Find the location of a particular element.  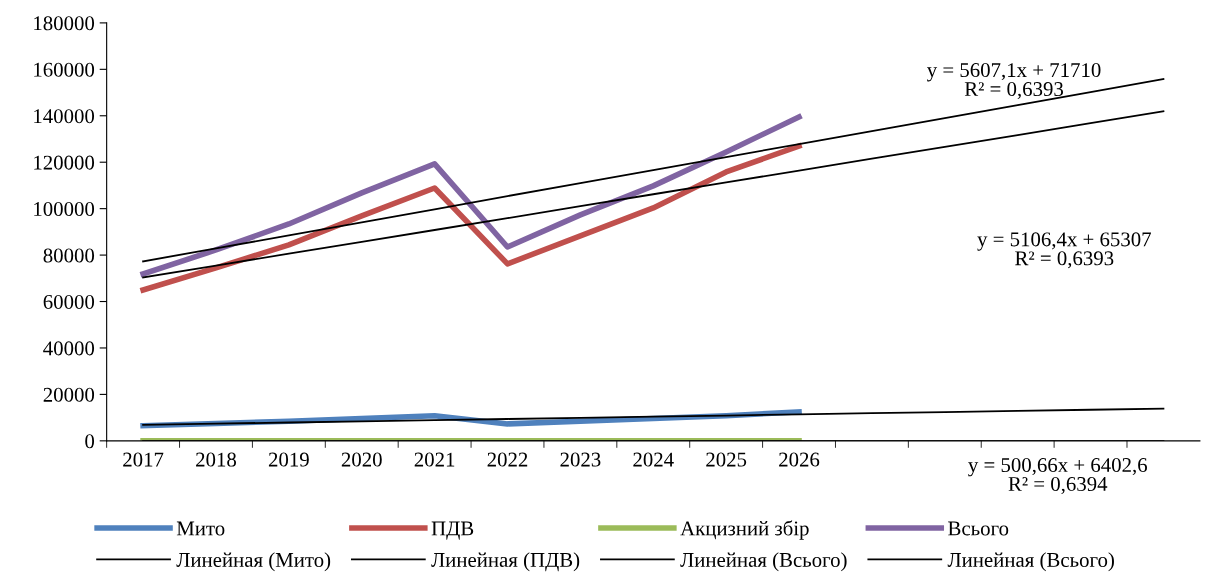

x-tick-label: 2026 is located at coordinates (799, 459).